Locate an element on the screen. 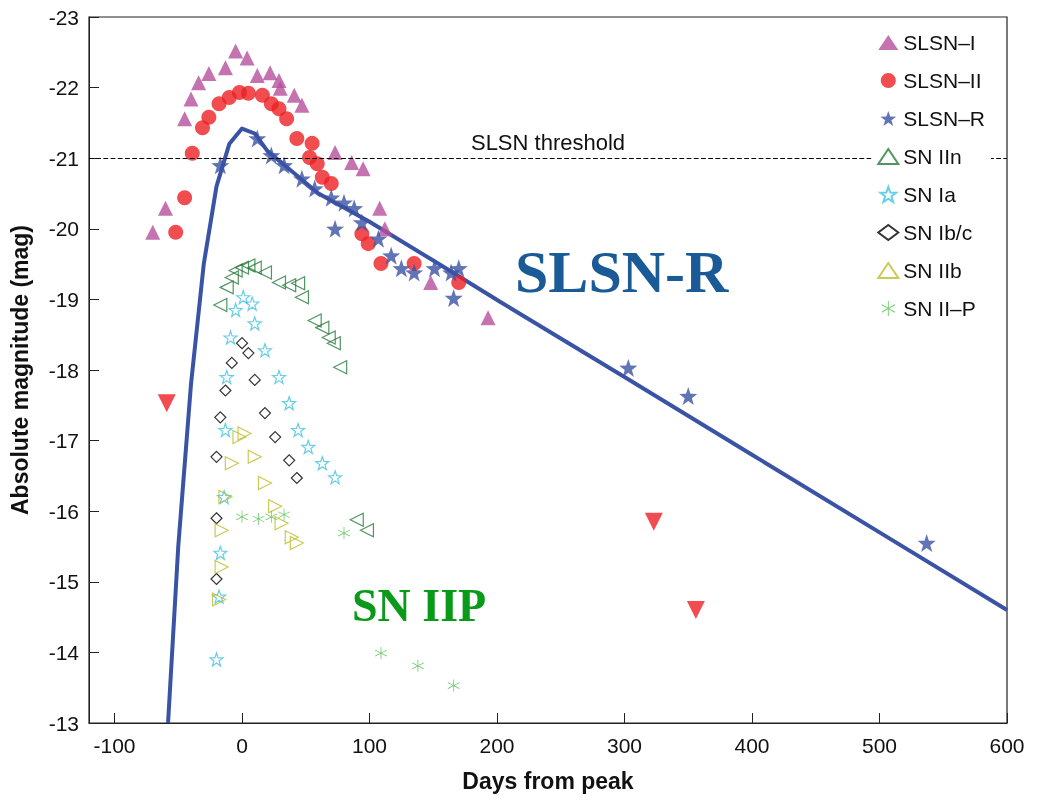  y-tick-label: -23 is located at coordinates (63, 17).